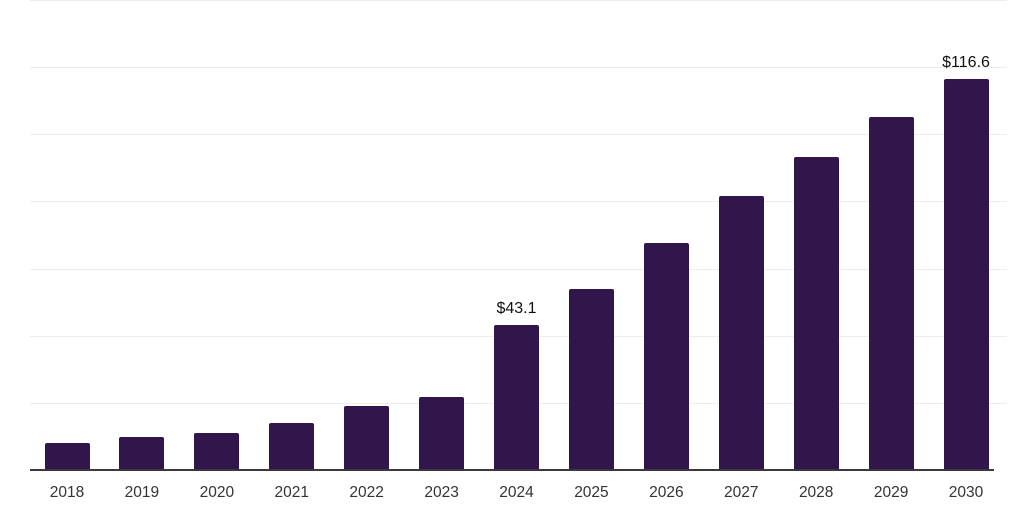 The width and height of the screenshot is (1024, 512). What do you see at coordinates (366, 492) in the screenshot?
I see `x-tick-2022: 2022` at bounding box center [366, 492].